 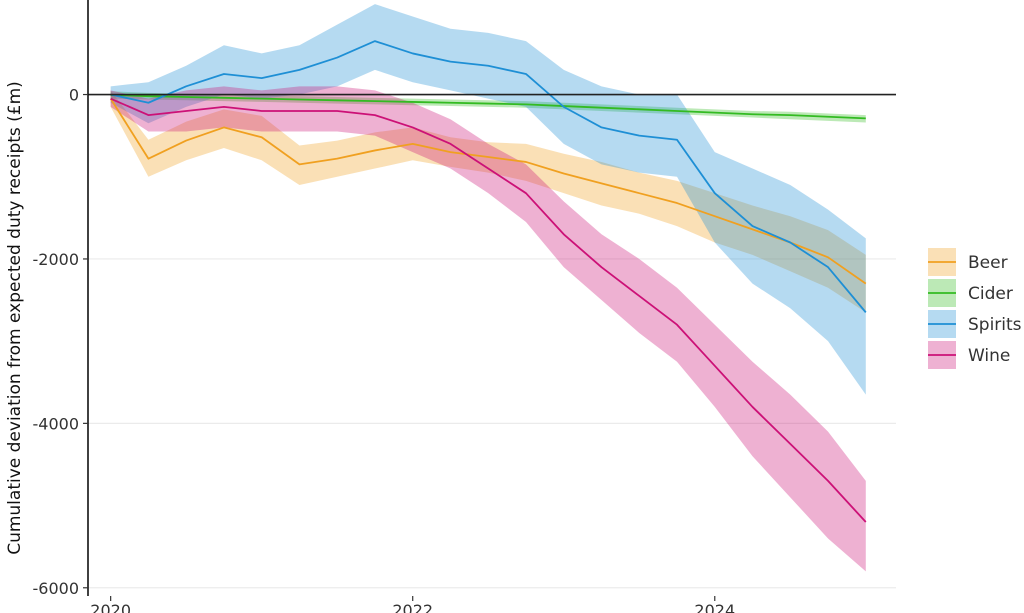 I want to click on x-axis-ticks: 2020 2022 2024, so click(x=412, y=604).